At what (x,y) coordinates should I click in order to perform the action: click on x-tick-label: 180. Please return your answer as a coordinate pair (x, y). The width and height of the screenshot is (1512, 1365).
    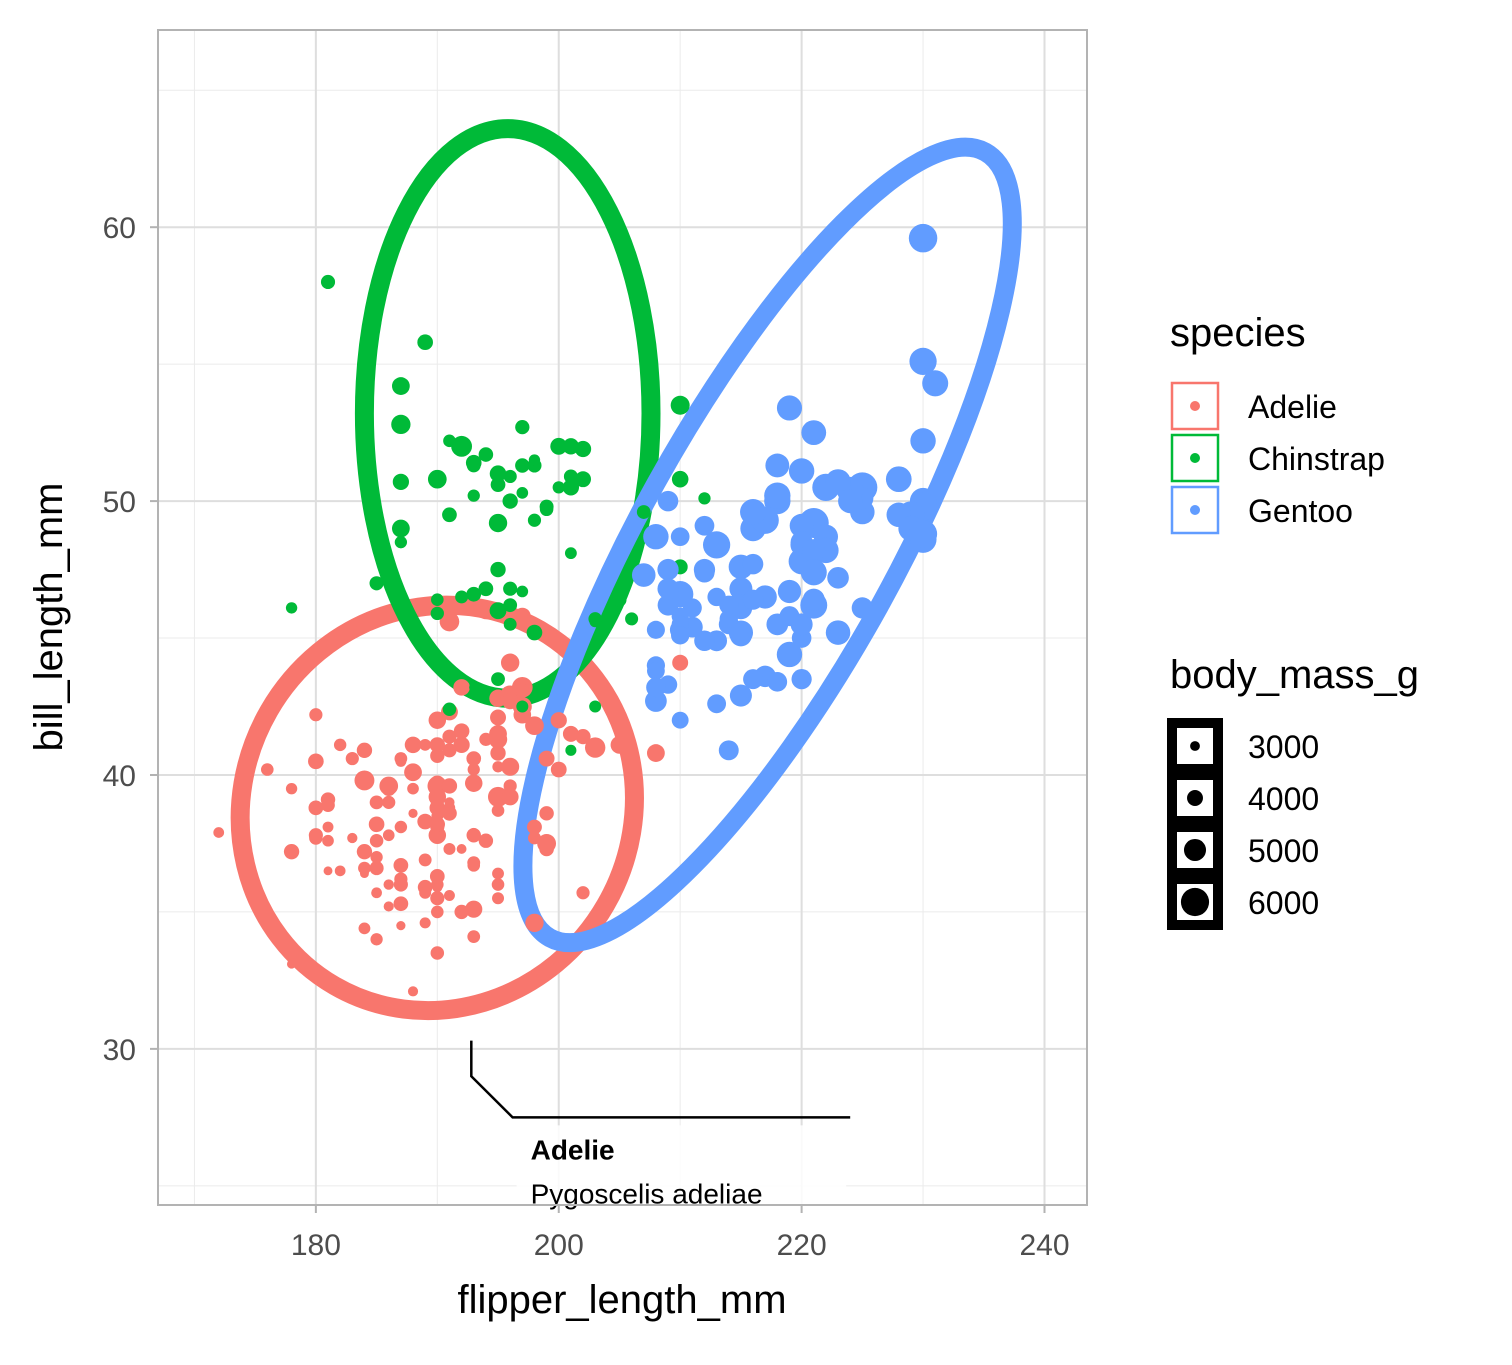
    Looking at the image, I should click on (316, 1245).